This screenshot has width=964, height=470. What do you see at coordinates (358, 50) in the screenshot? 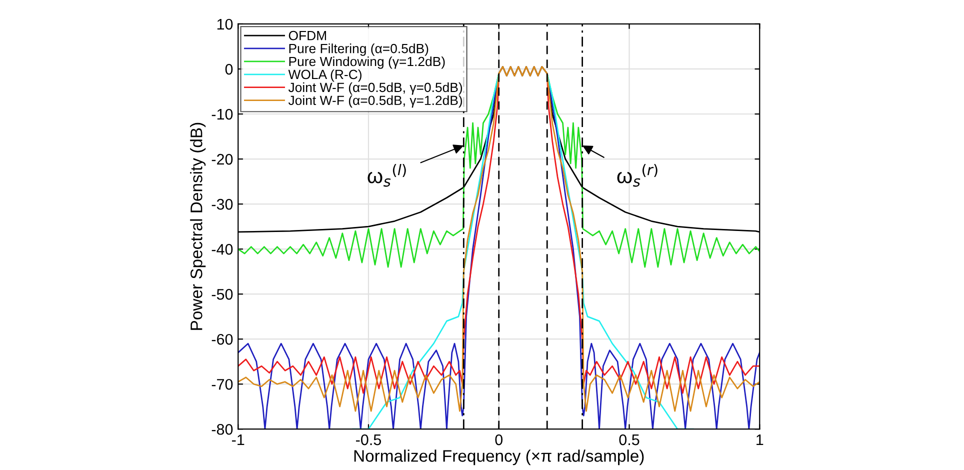
I see `legend-label: Pure Filtering (α=0.5dB)` at bounding box center [358, 50].